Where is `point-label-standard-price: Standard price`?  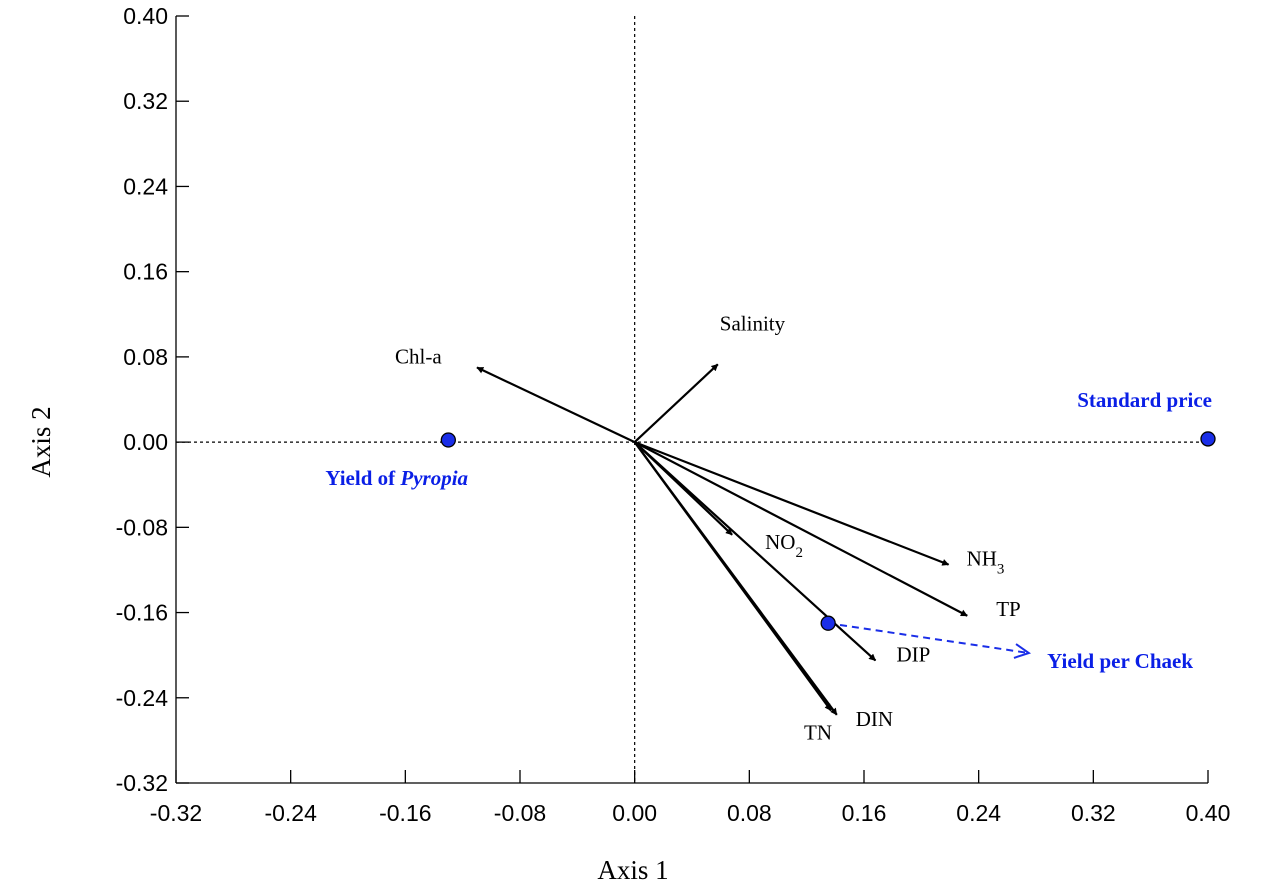
point-label-standard-price: Standard price is located at coordinates (1144, 400).